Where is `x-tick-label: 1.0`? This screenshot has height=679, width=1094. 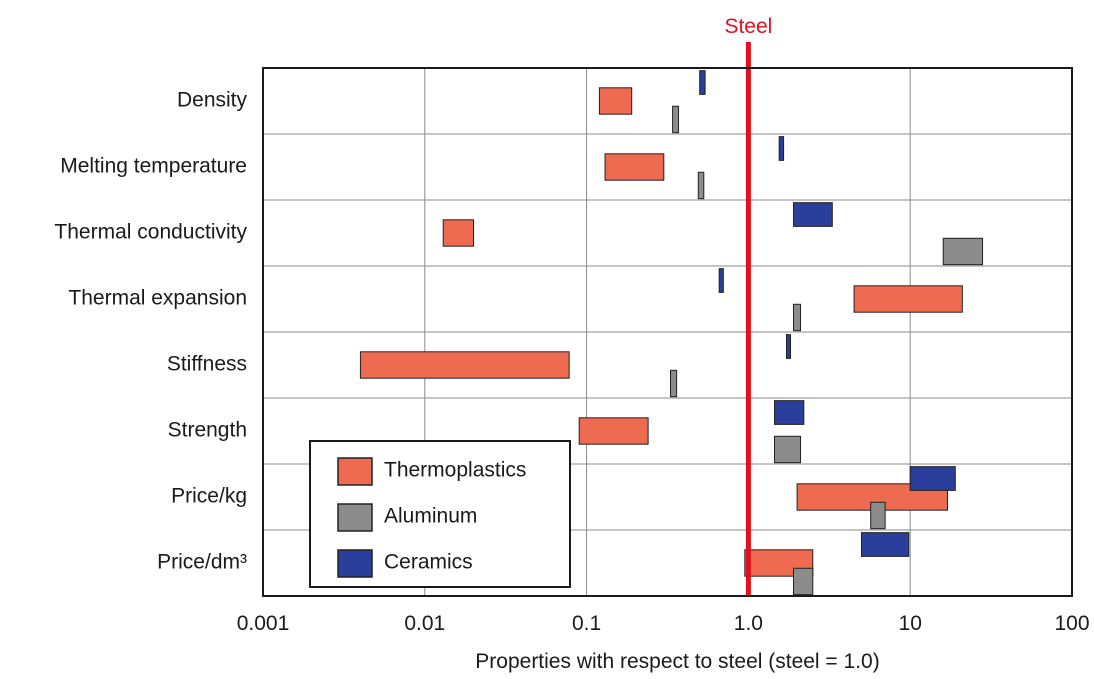 x-tick-label: 1.0 is located at coordinates (748, 623).